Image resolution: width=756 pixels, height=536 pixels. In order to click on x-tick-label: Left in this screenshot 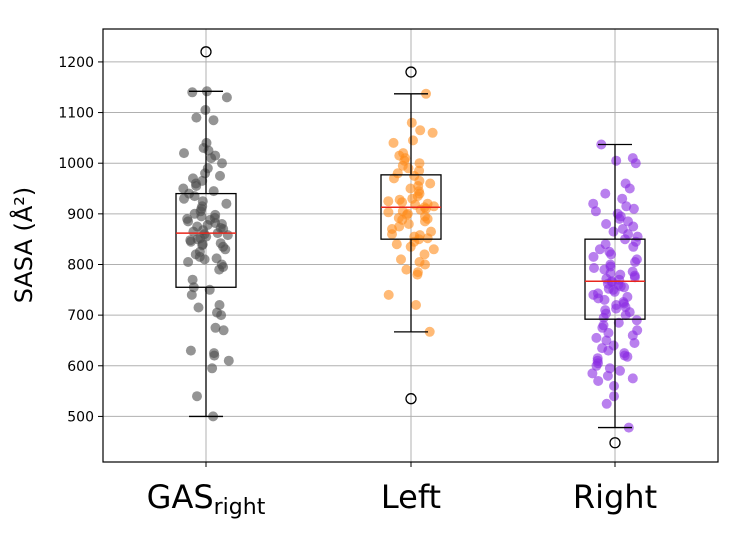, I will do `click(411, 497)`.